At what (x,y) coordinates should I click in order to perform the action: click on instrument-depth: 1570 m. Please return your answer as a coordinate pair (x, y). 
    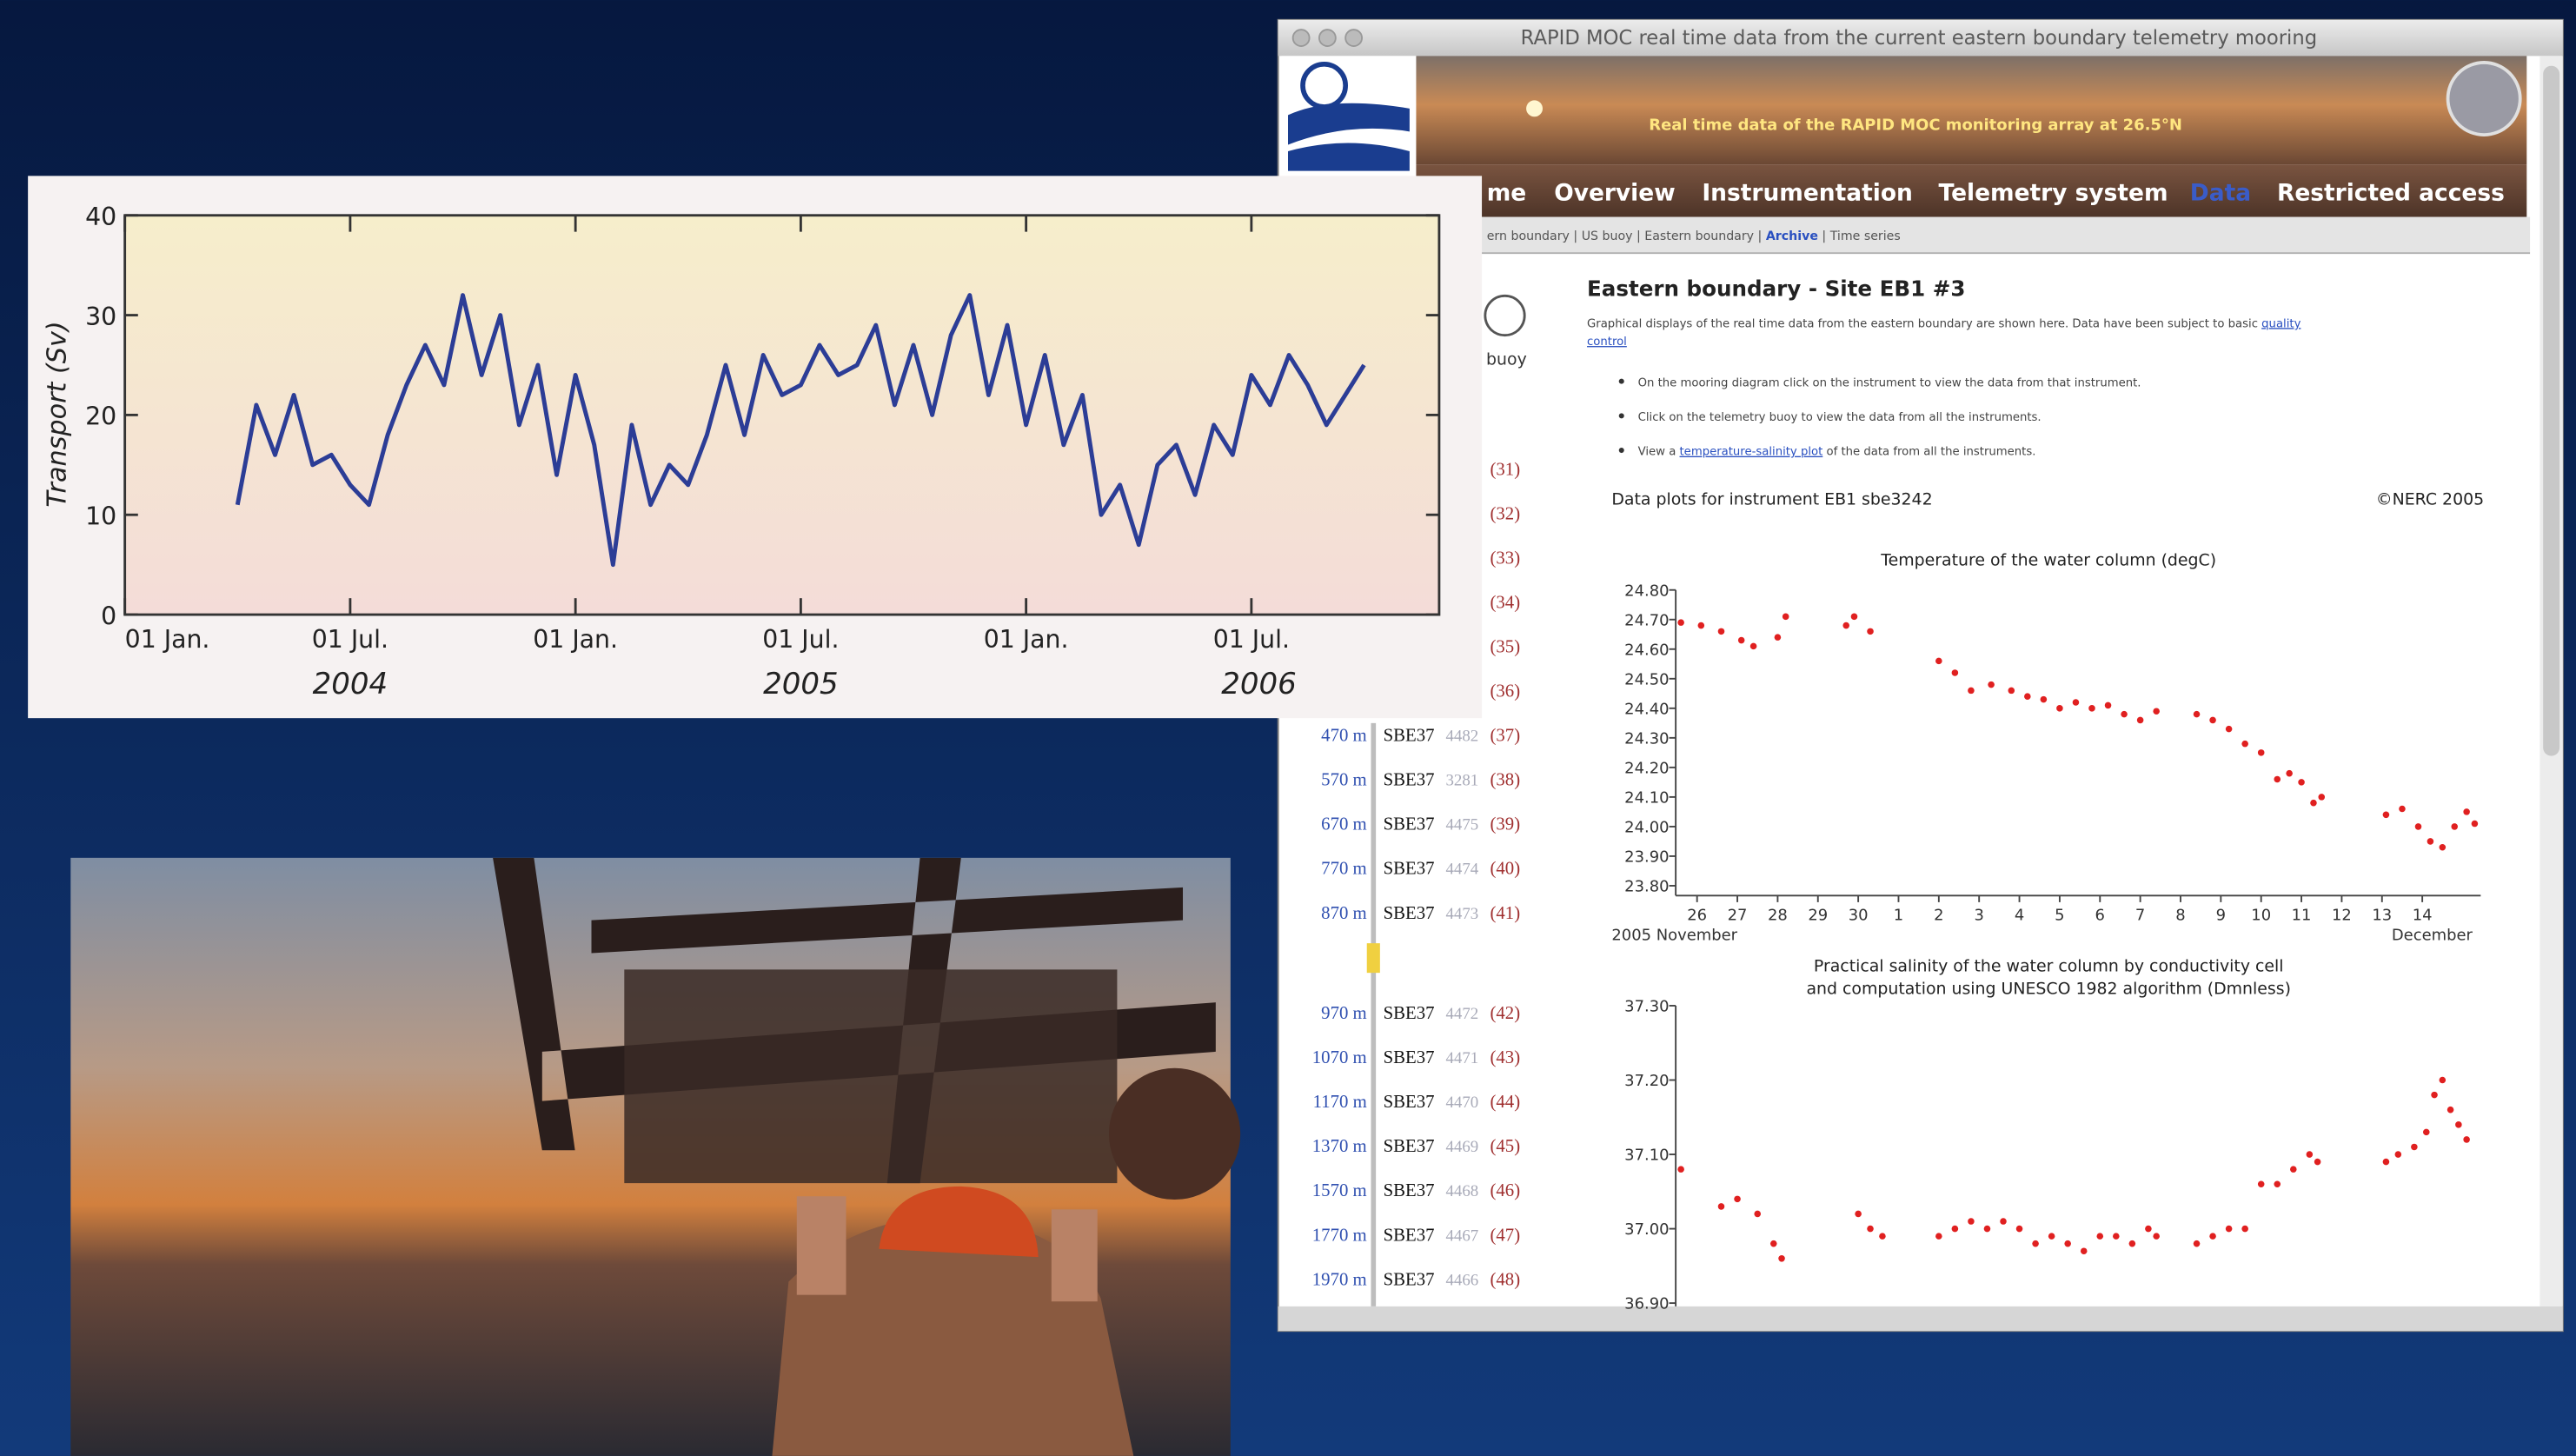
    Looking at the image, I should click on (1339, 1190).